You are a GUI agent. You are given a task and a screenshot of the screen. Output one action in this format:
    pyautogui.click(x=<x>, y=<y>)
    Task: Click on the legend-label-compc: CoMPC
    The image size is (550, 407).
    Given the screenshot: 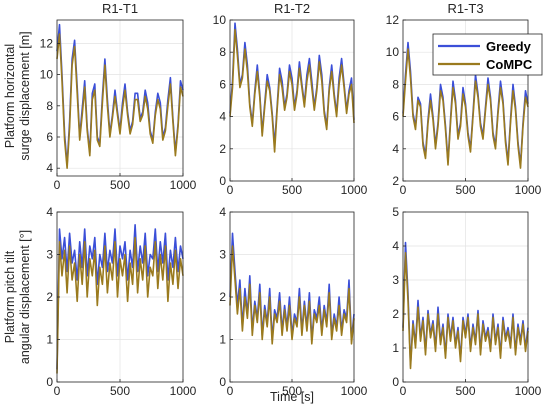 What is the action you would take?
    pyautogui.click(x=509, y=64)
    